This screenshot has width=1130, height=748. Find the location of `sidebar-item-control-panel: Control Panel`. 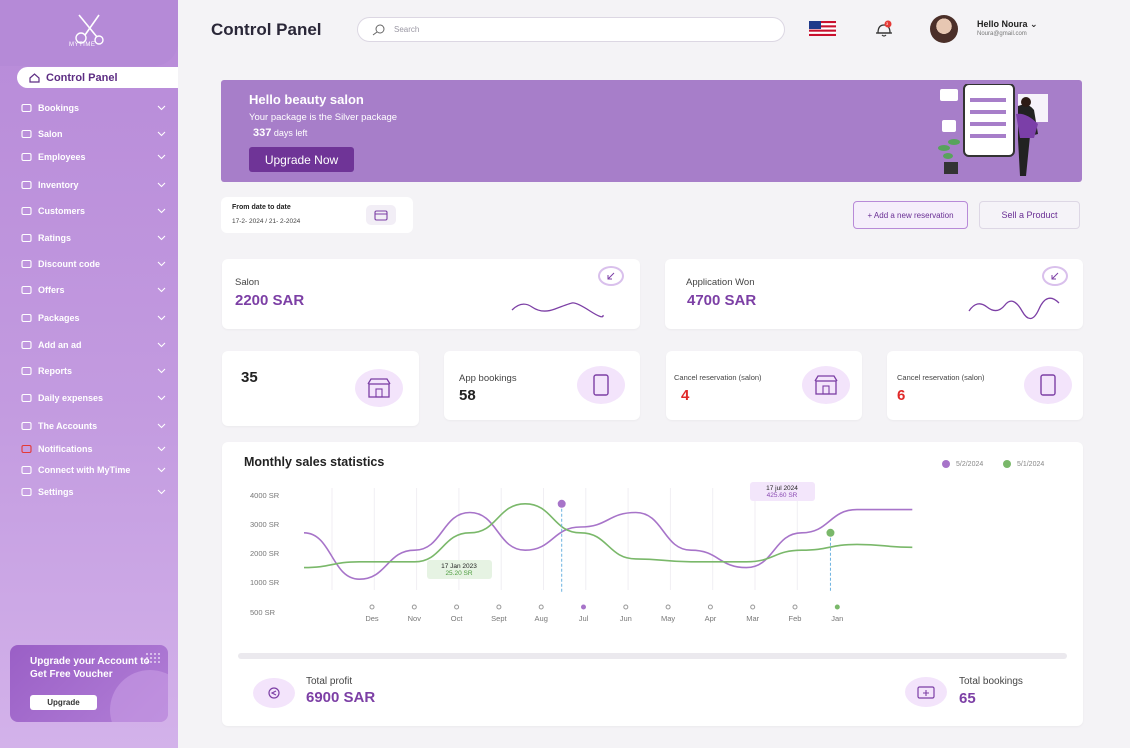

sidebar-item-control-panel: Control Panel is located at coordinates (97, 77).